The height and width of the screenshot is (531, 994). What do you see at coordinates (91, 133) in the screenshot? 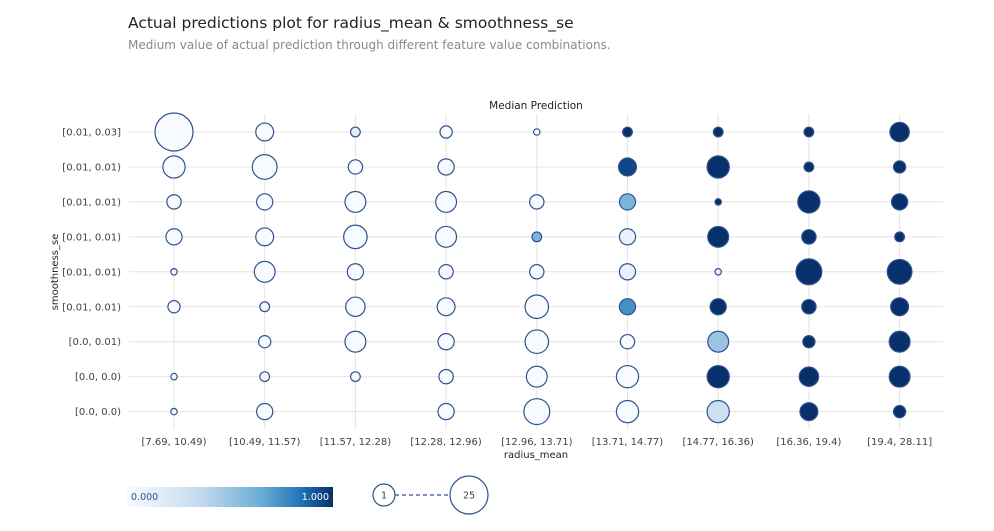
I see `y-tick-label: [0.01, 0.03]` at bounding box center [91, 133].